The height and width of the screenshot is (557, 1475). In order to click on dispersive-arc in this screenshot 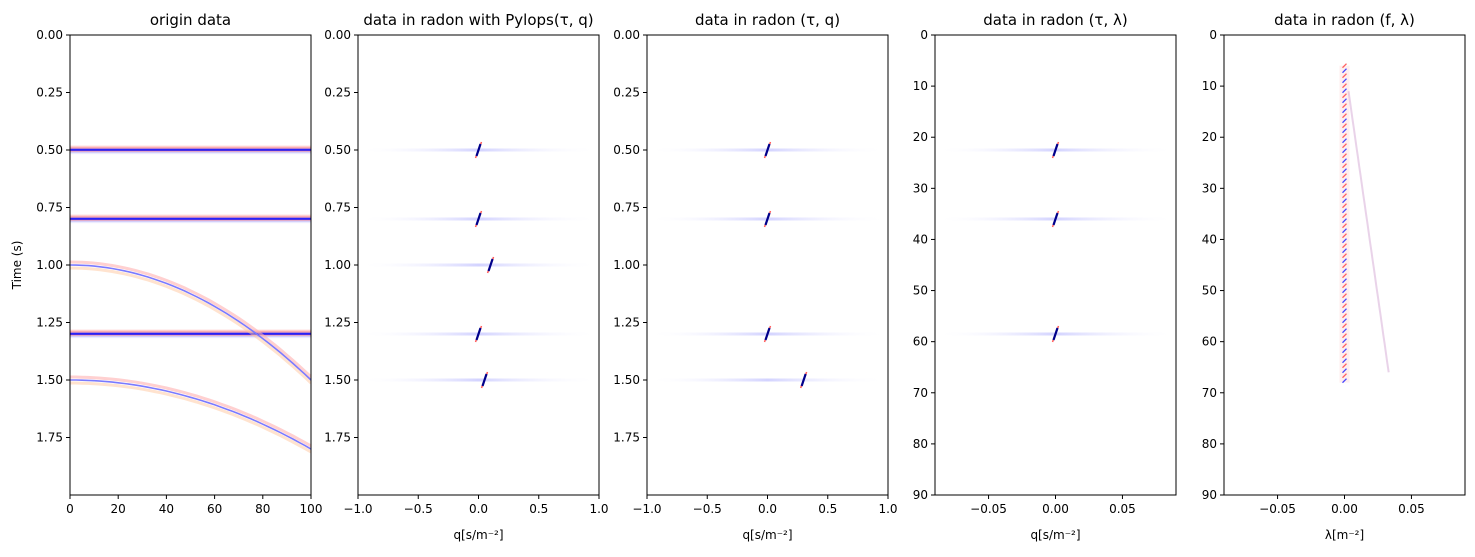, I will do `click(1368, 232)`.